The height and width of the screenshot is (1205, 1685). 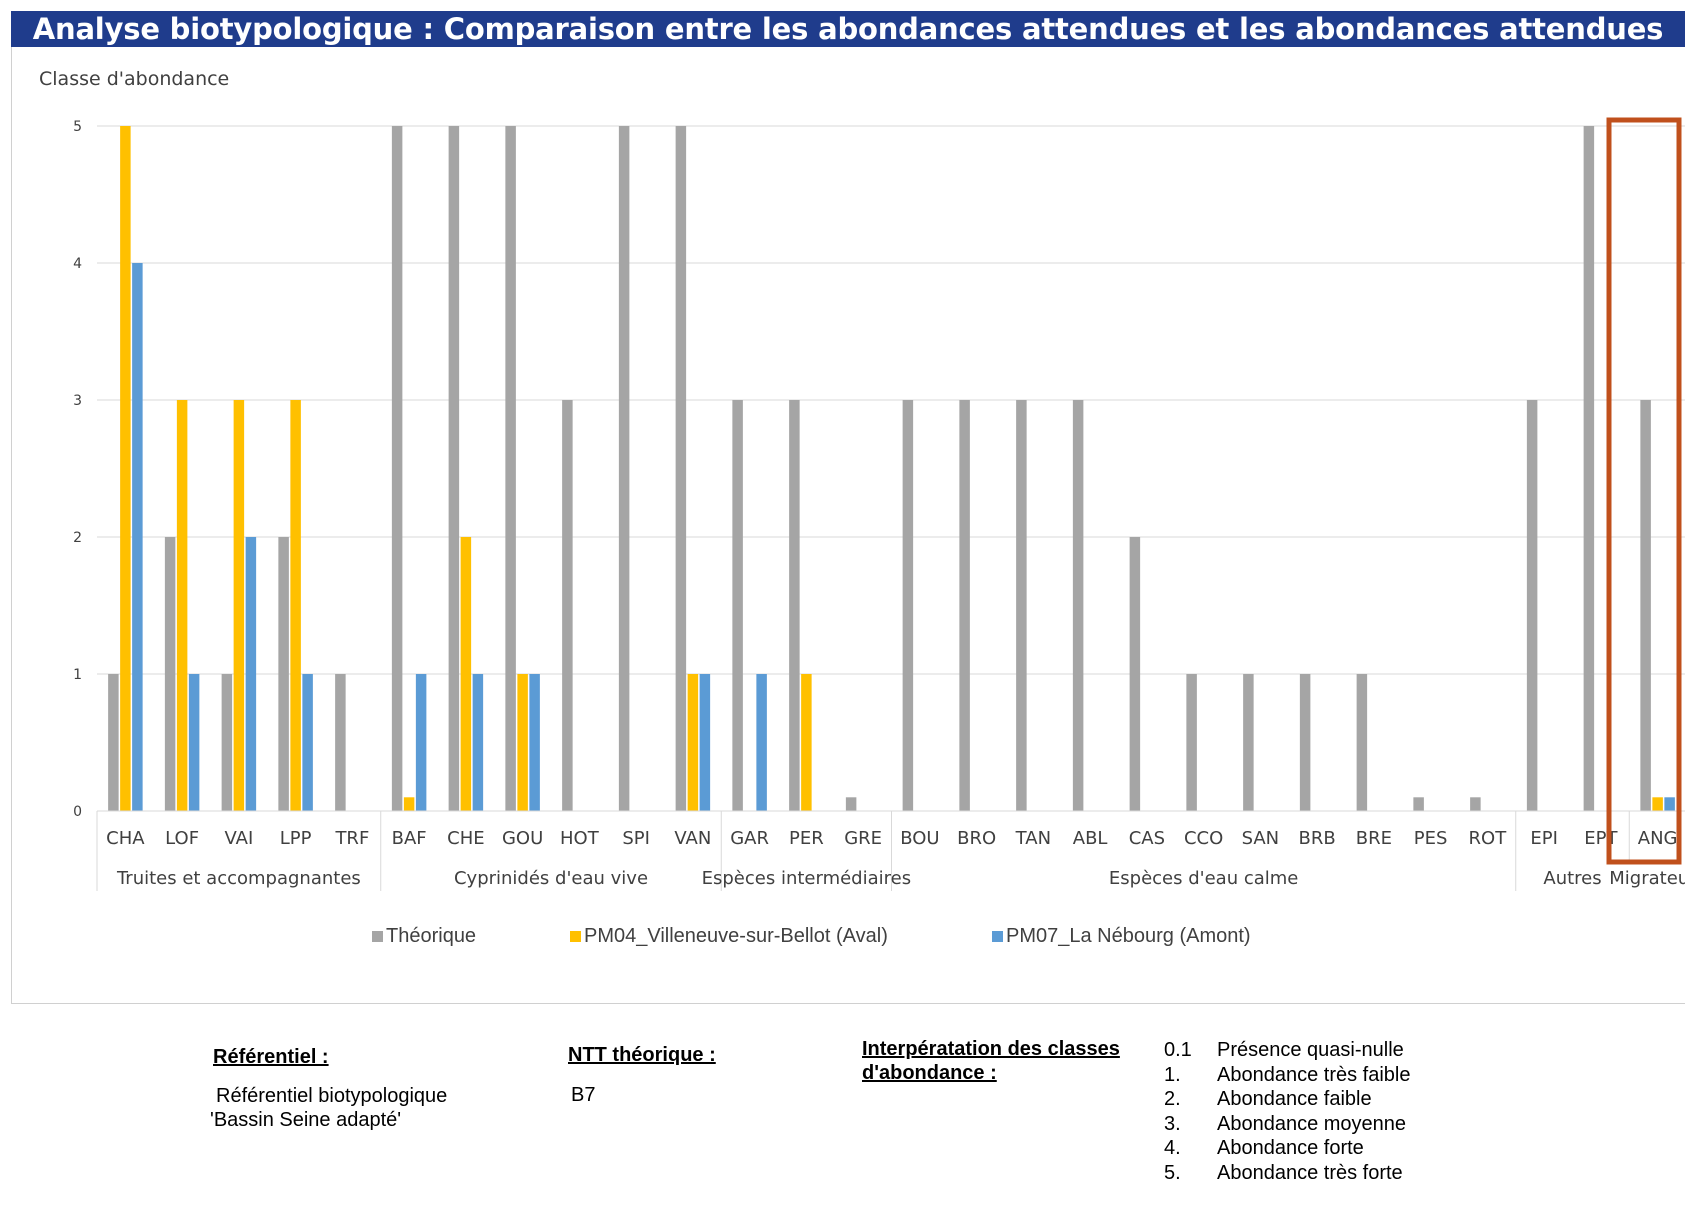 What do you see at coordinates (1033, 838) in the screenshot?
I see `x-tick-label: TAN` at bounding box center [1033, 838].